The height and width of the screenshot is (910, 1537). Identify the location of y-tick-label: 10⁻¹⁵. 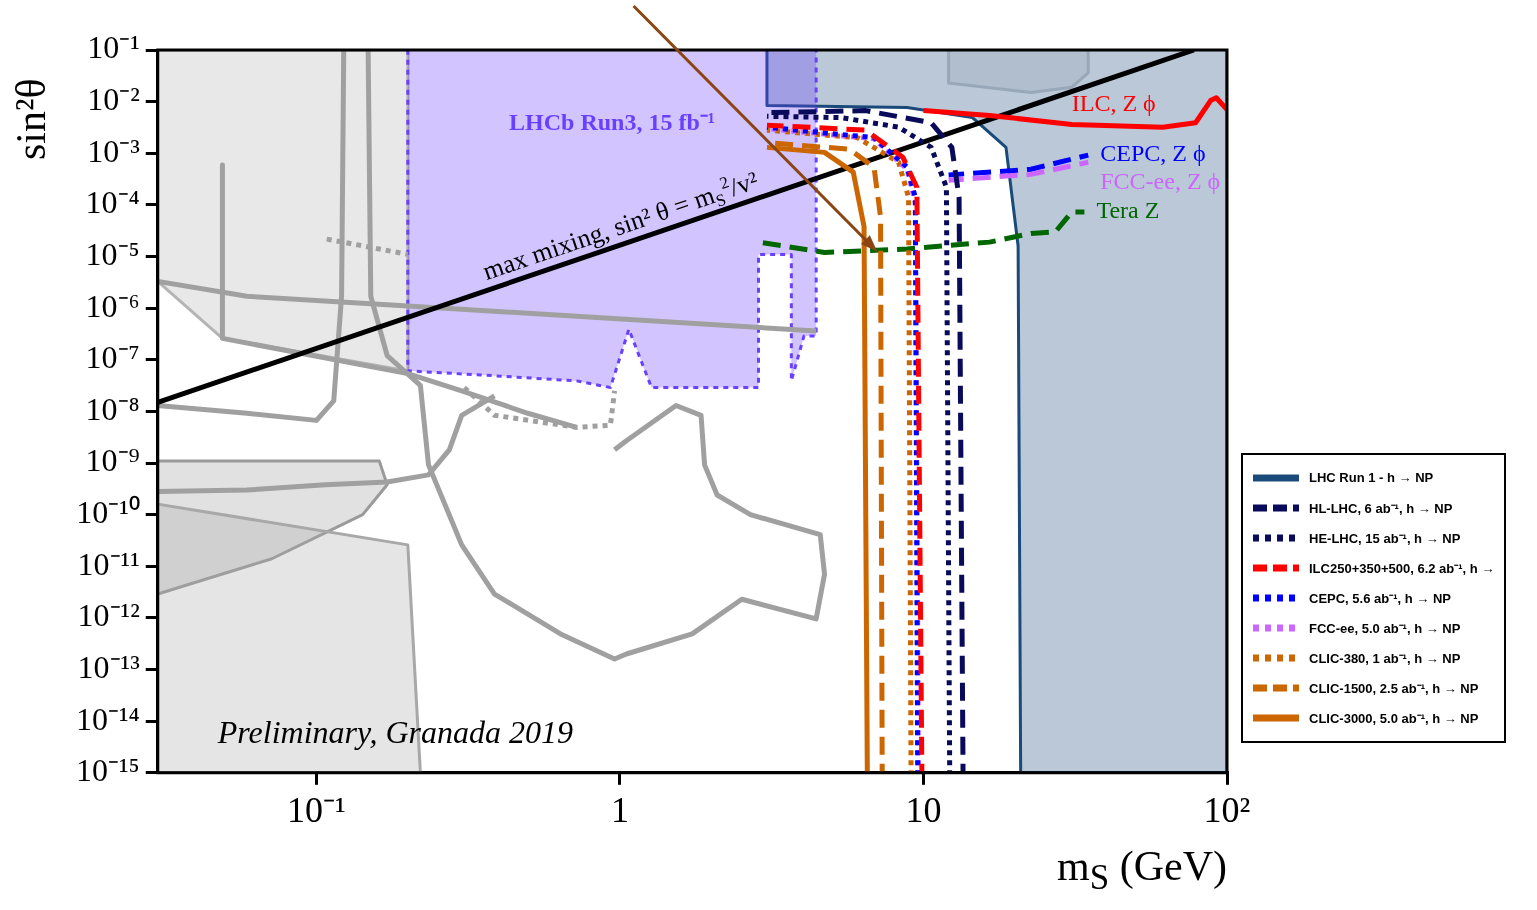
(108, 770).